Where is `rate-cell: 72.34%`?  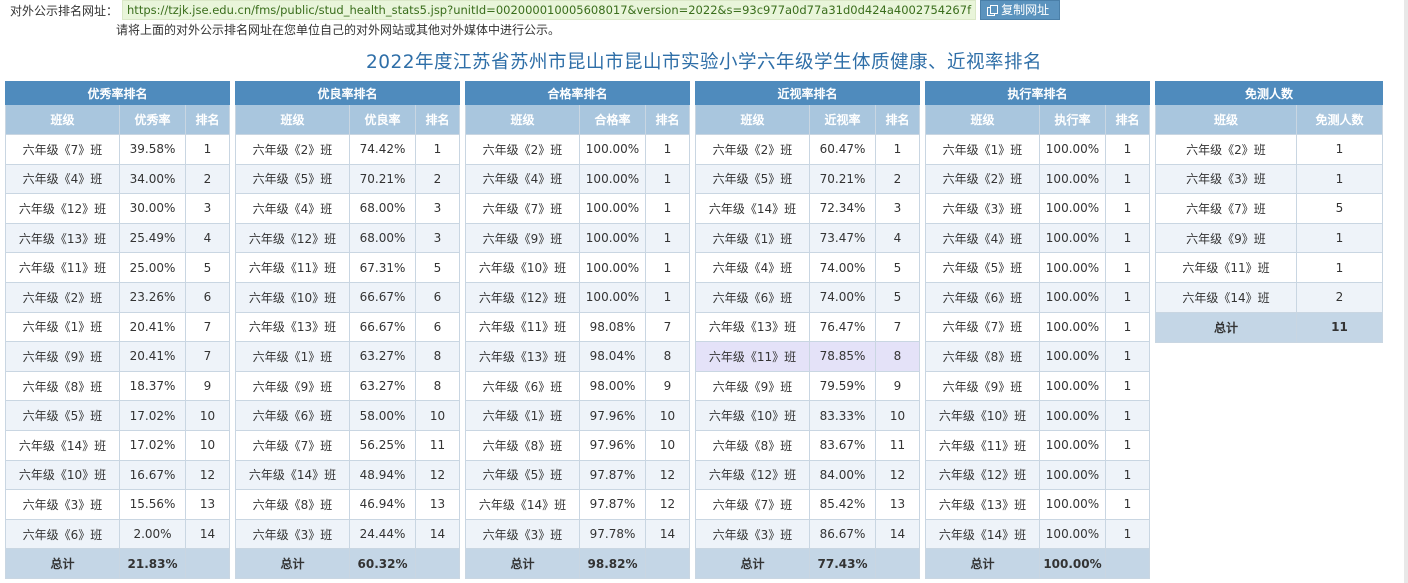
rate-cell: 72.34% is located at coordinates (842, 208).